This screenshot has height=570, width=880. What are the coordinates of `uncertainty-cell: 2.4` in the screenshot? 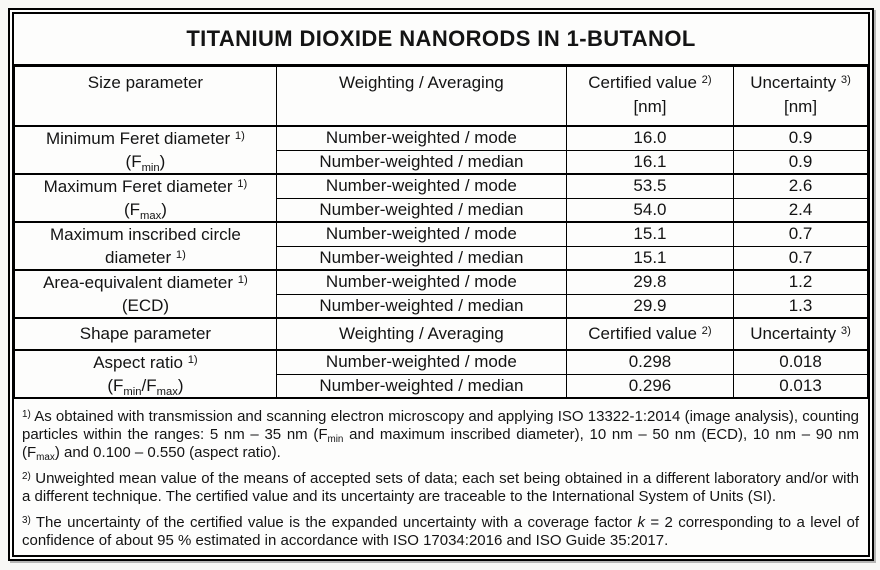 It's located at (800, 210).